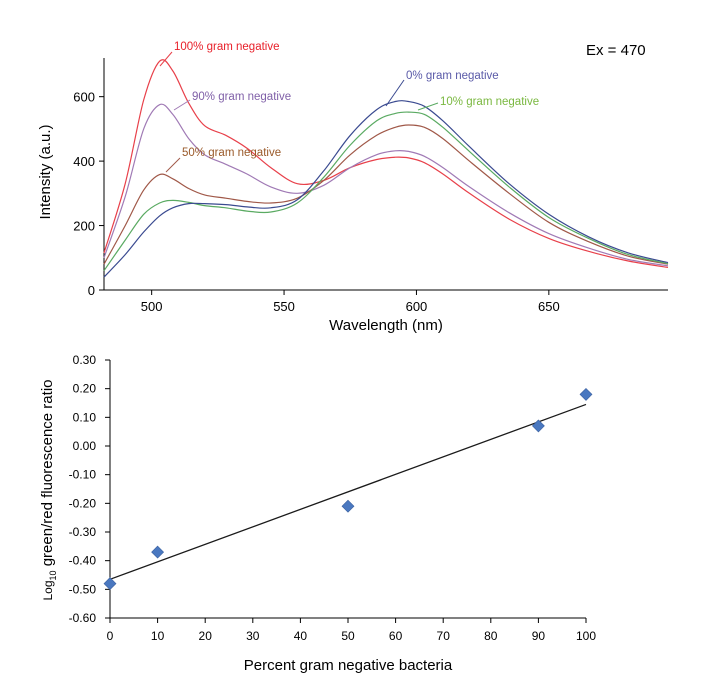 The width and height of the screenshot is (718, 686). What do you see at coordinates (206, 636) in the screenshot?
I see `ratio-x-tick-label: 20` at bounding box center [206, 636].